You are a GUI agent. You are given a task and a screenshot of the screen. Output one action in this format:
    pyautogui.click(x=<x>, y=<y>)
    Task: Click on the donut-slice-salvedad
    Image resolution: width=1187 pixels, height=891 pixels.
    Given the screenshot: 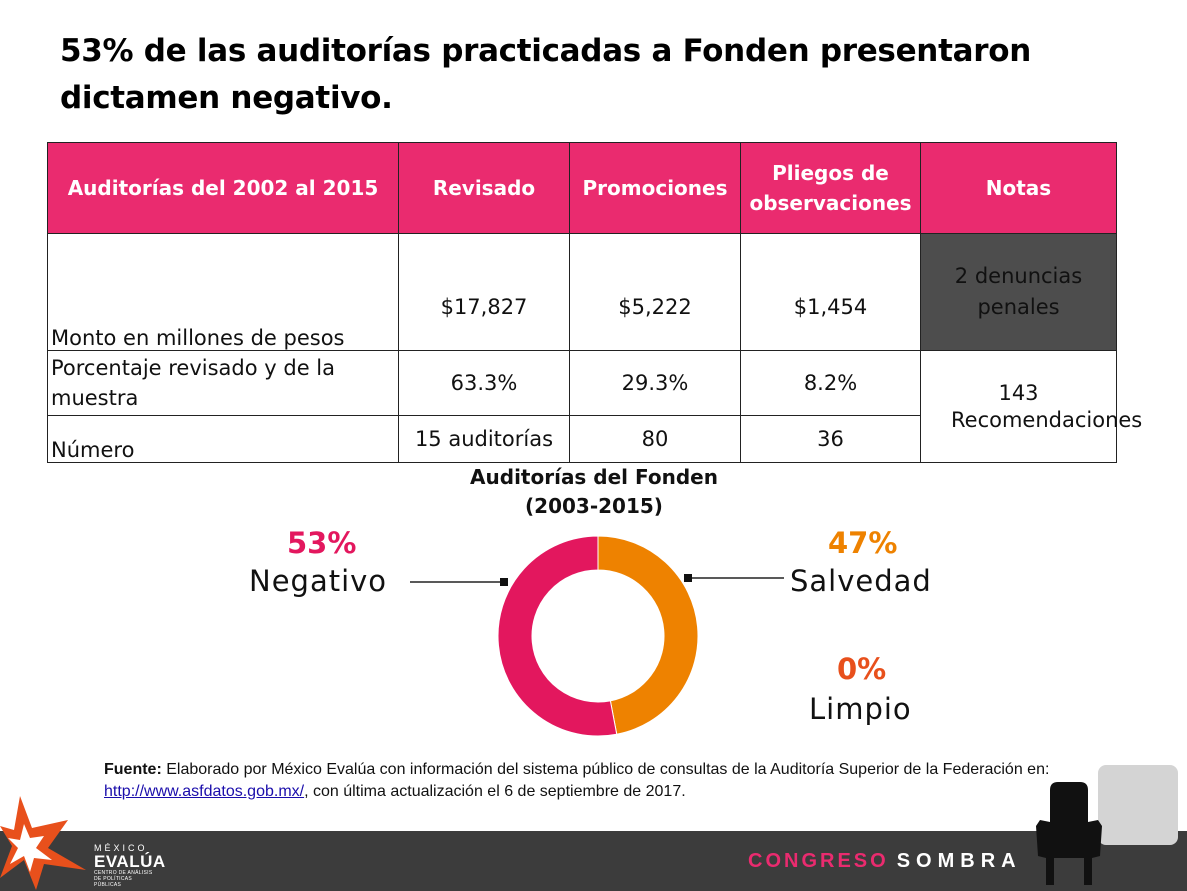 What is the action you would take?
    pyautogui.click(x=648, y=635)
    